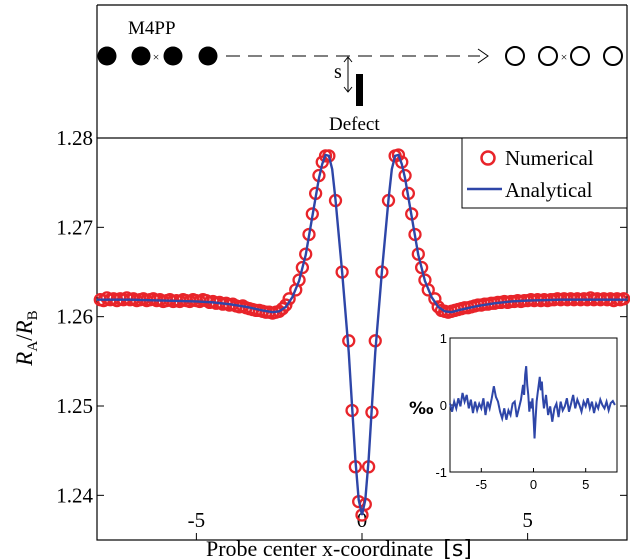 Image resolution: width=630 pixels, height=560 pixels. I want to click on main-y-tick-label: 1.26, so click(74, 317).